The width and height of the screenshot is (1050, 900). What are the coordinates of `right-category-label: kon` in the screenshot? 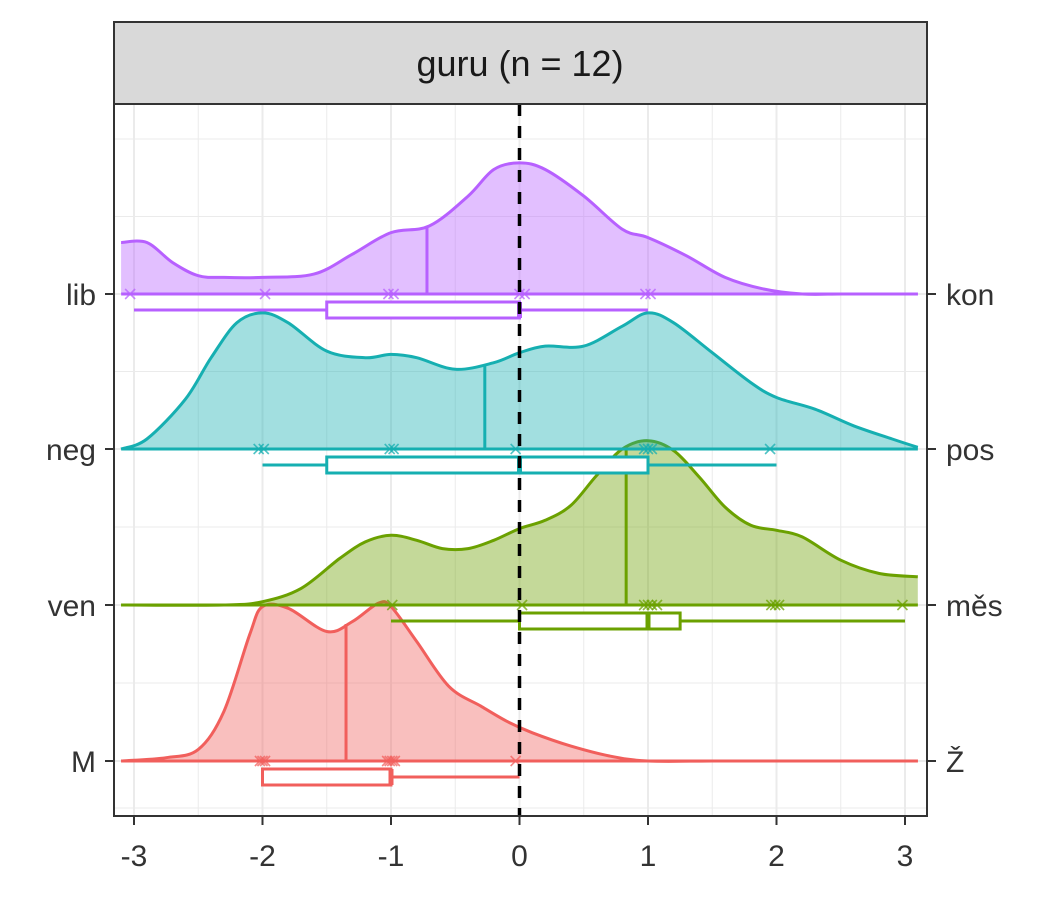 It's located at (970, 295).